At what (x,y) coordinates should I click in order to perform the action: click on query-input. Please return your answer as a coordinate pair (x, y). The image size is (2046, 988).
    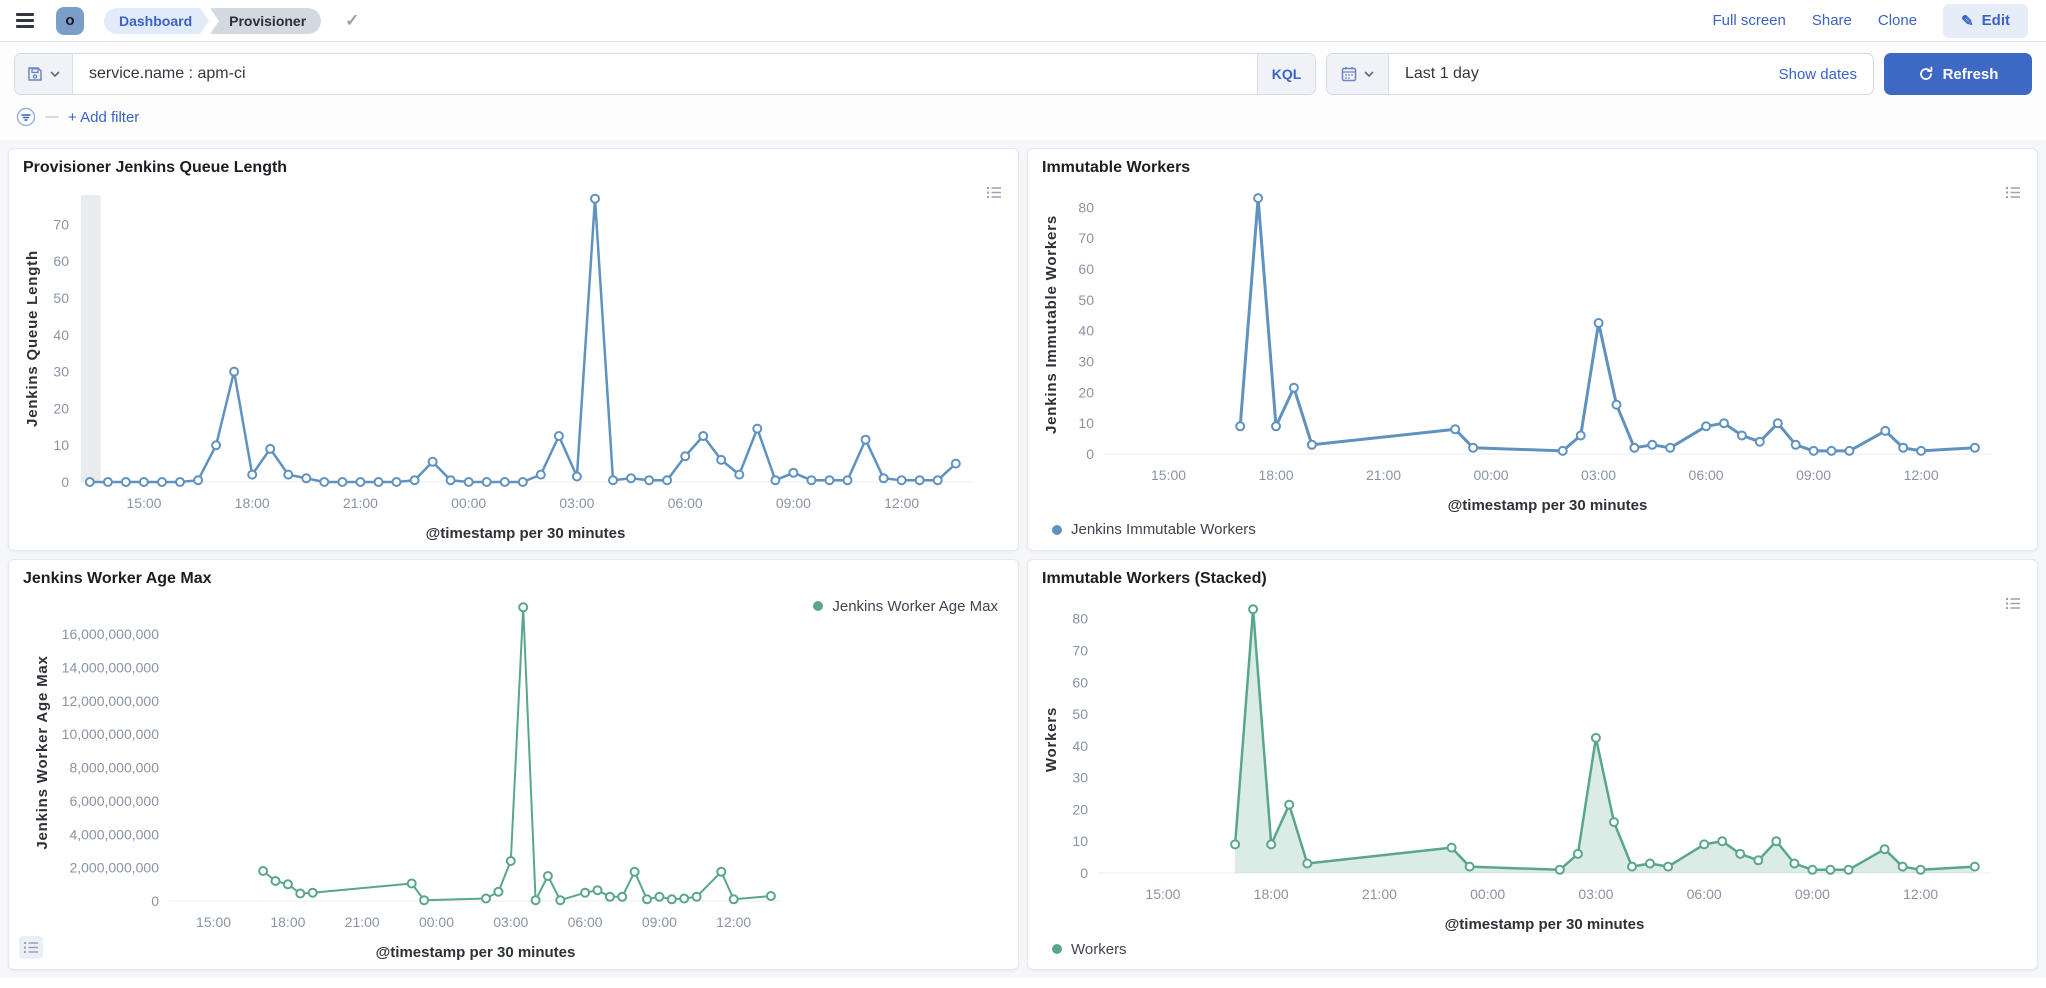
    Looking at the image, I should click on (665, 74).